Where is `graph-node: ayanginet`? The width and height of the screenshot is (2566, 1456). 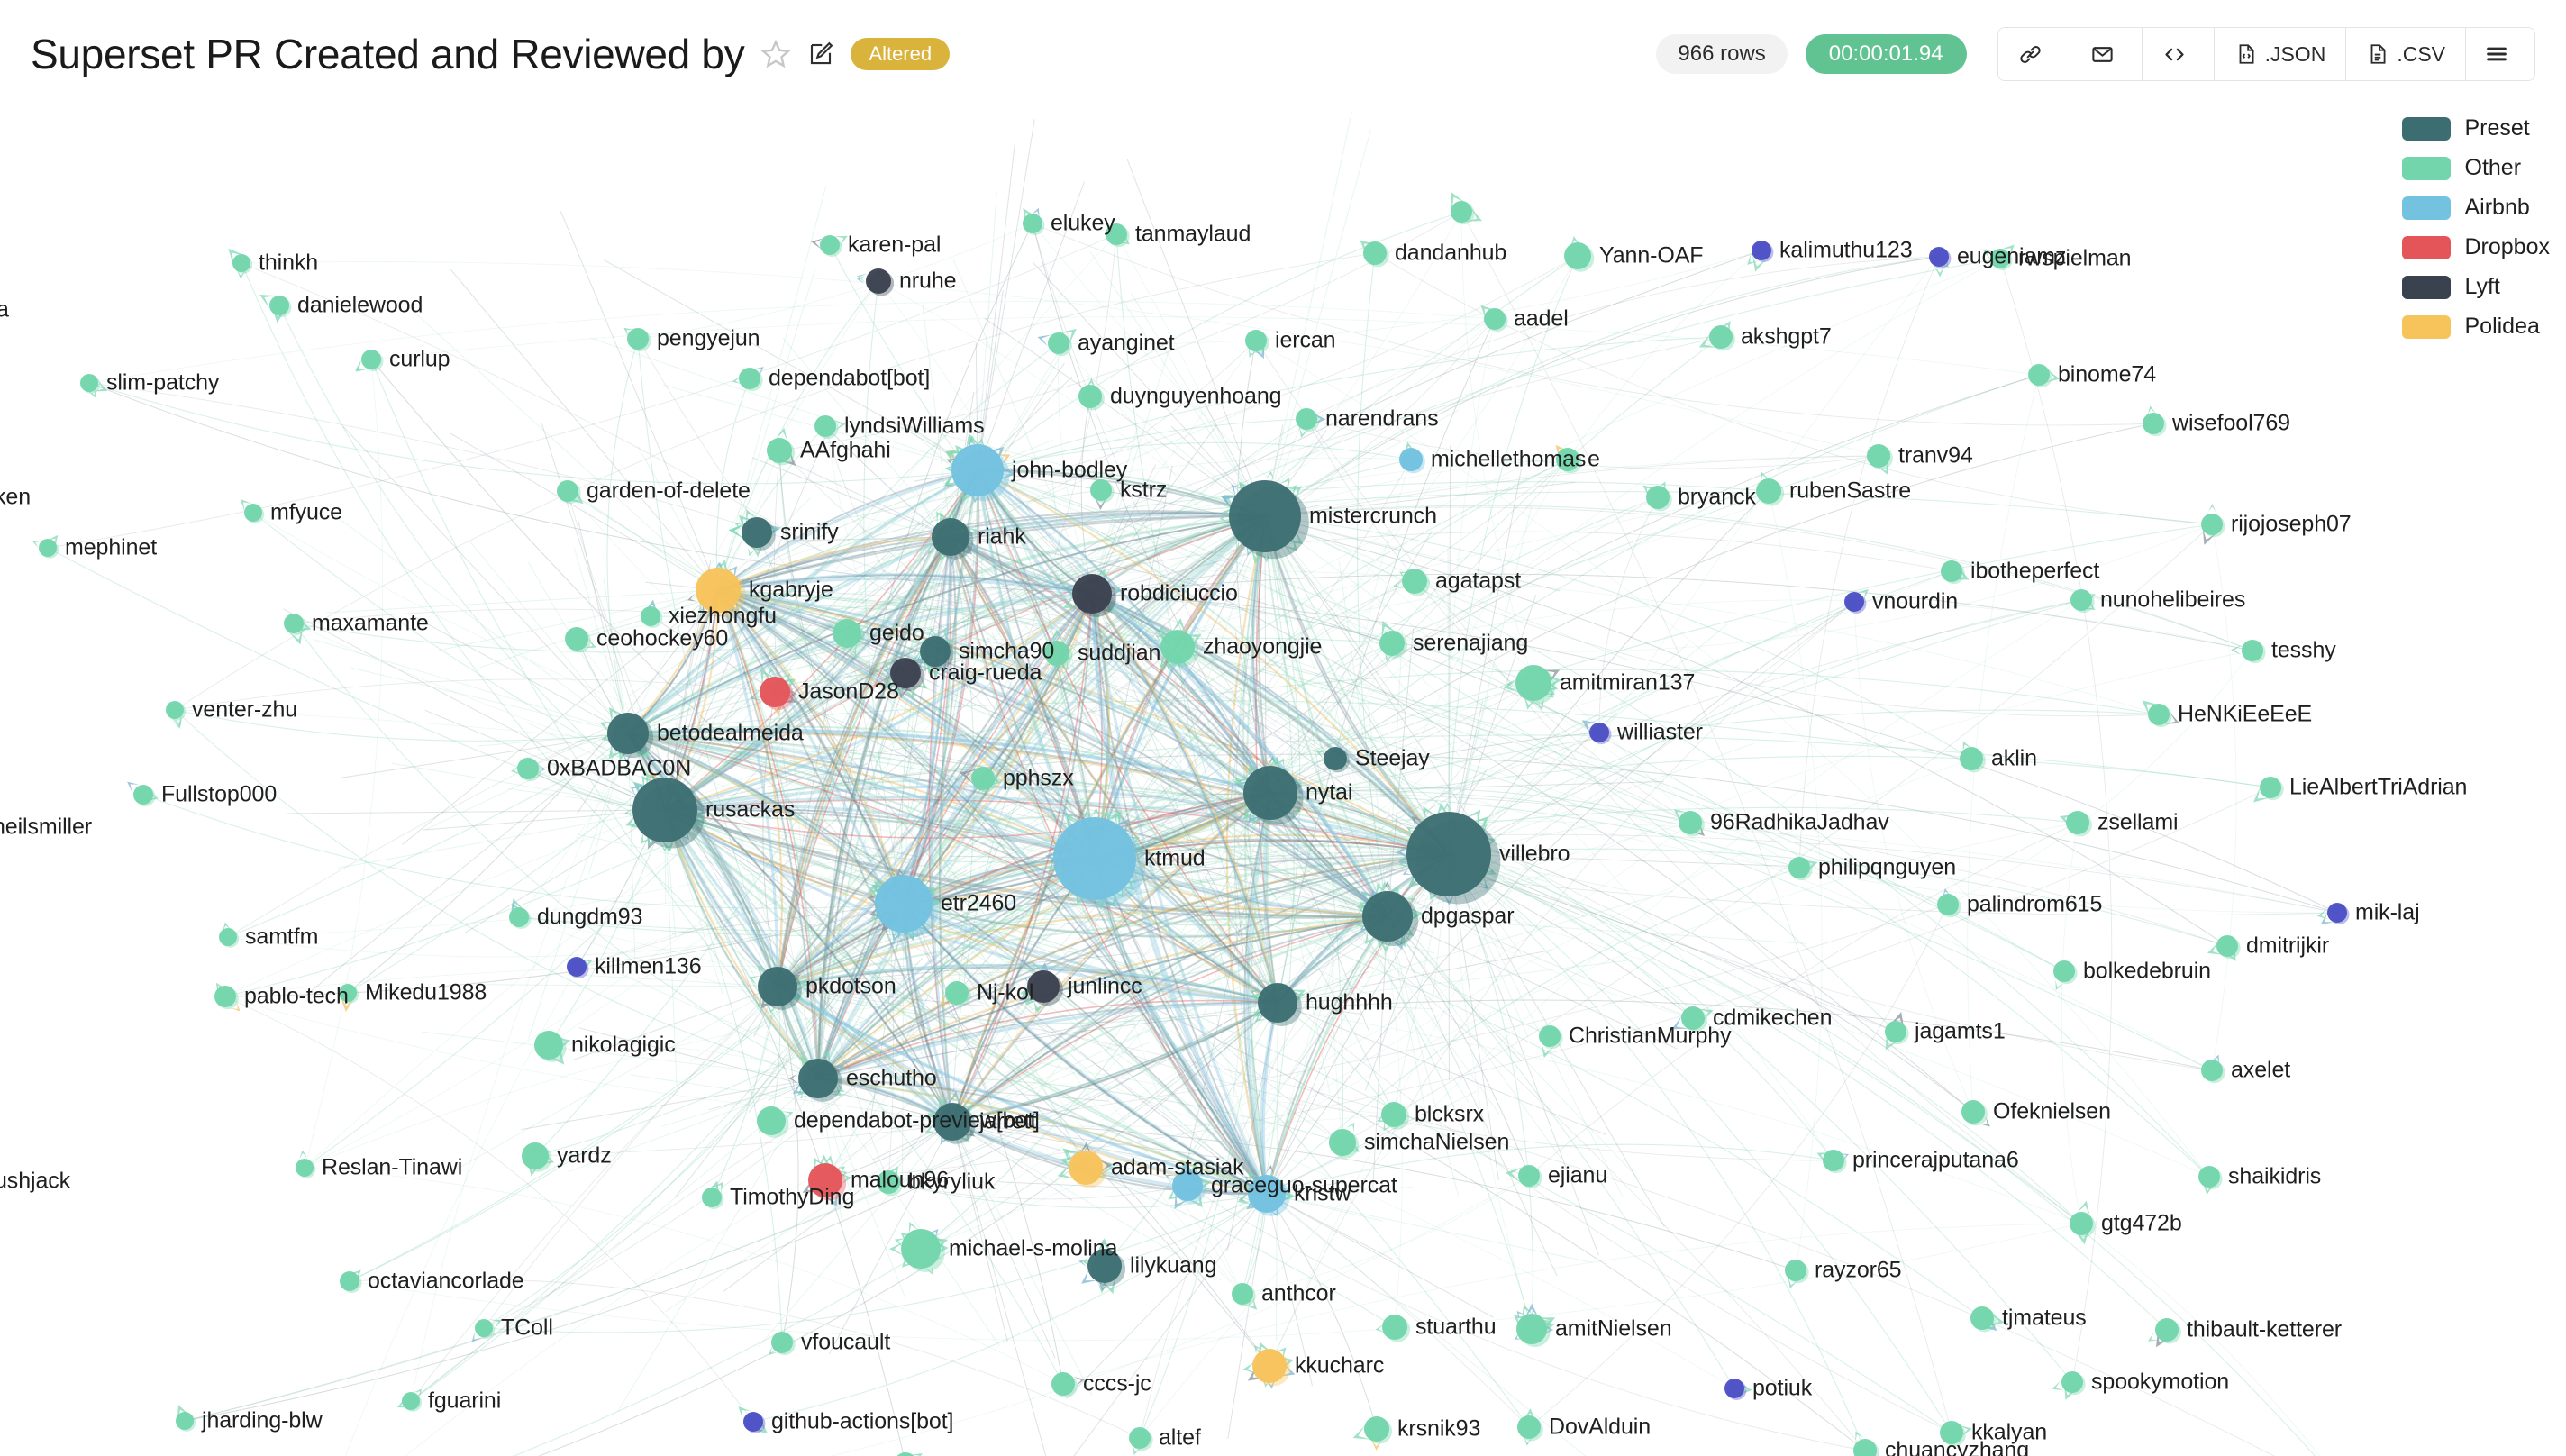
graph-node: ayanginet is located at coordinates (1058, 343).